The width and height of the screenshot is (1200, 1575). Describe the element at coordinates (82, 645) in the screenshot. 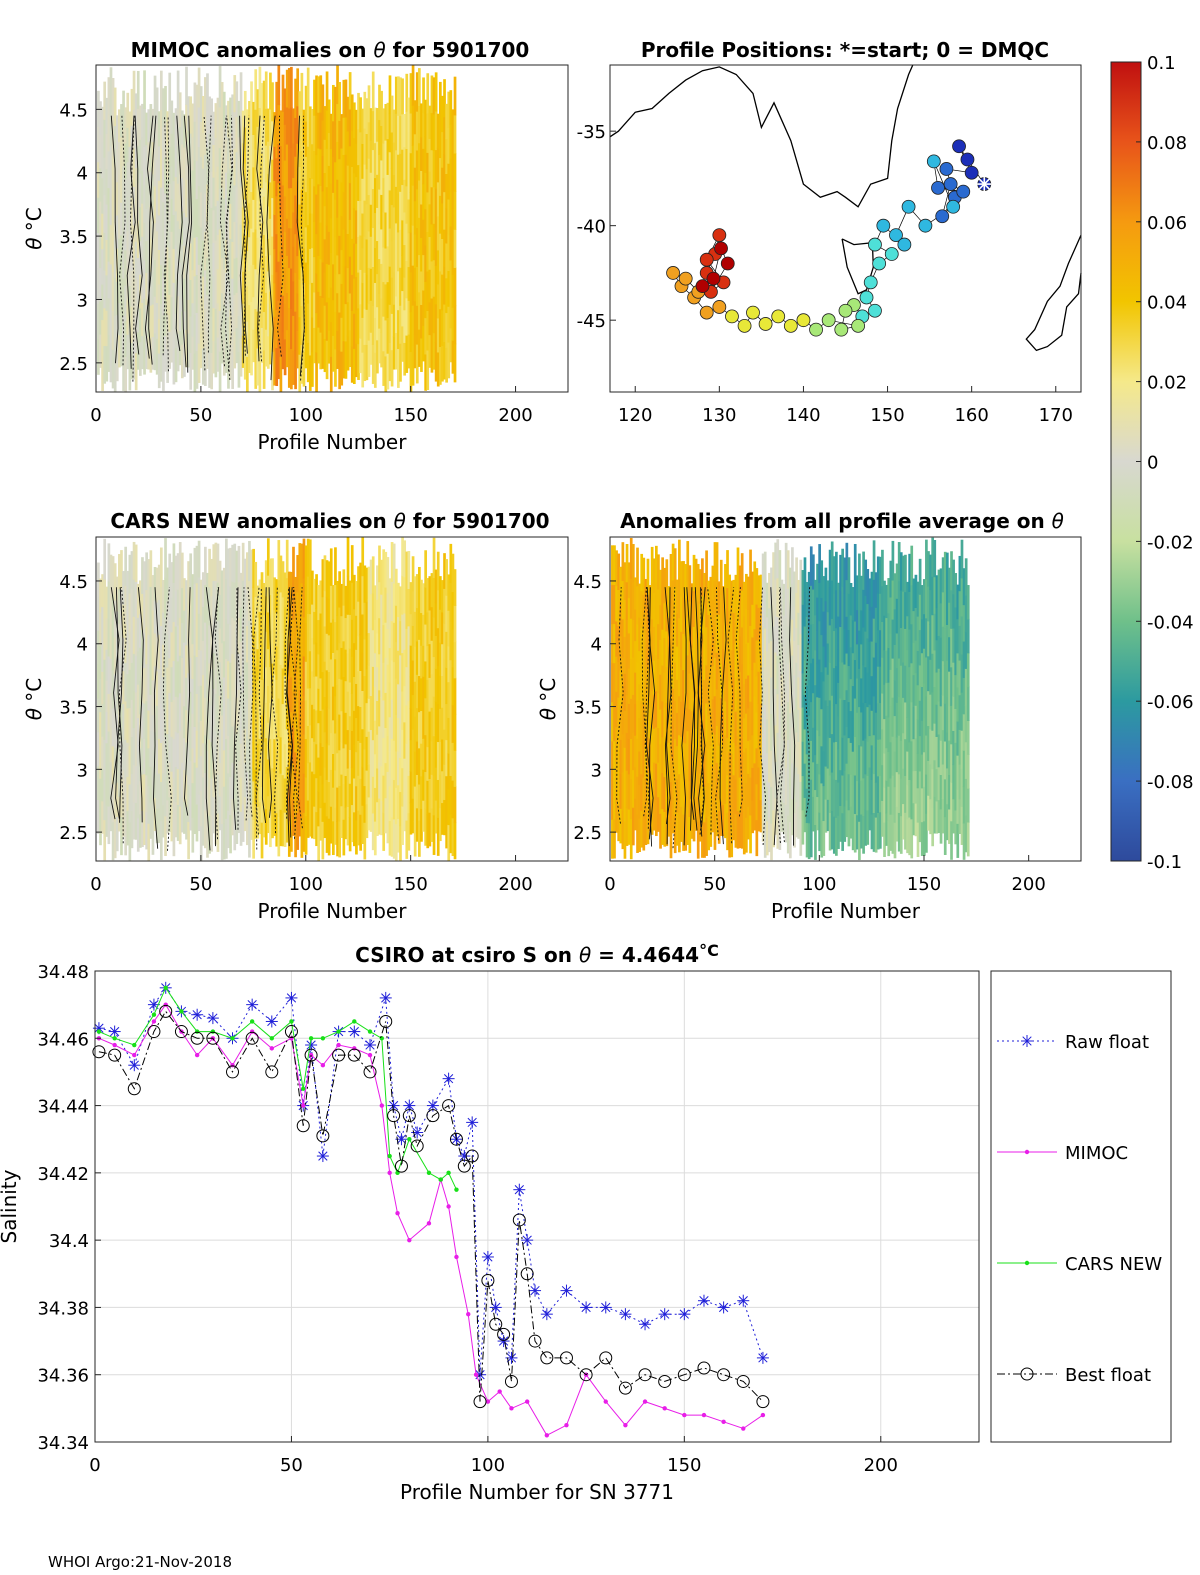

I see `y-tick-label: 4` at that location.